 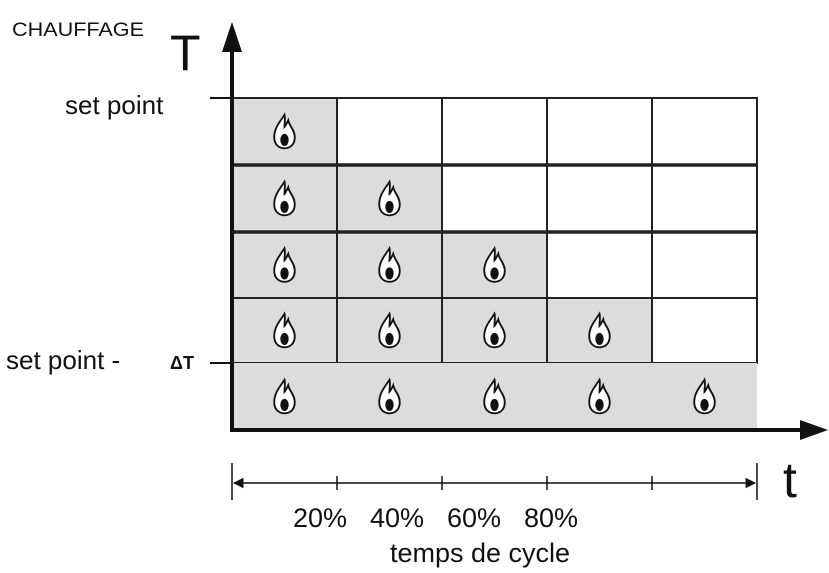 I want to click on delta-label: ΔT, so click(x=182, y=363).